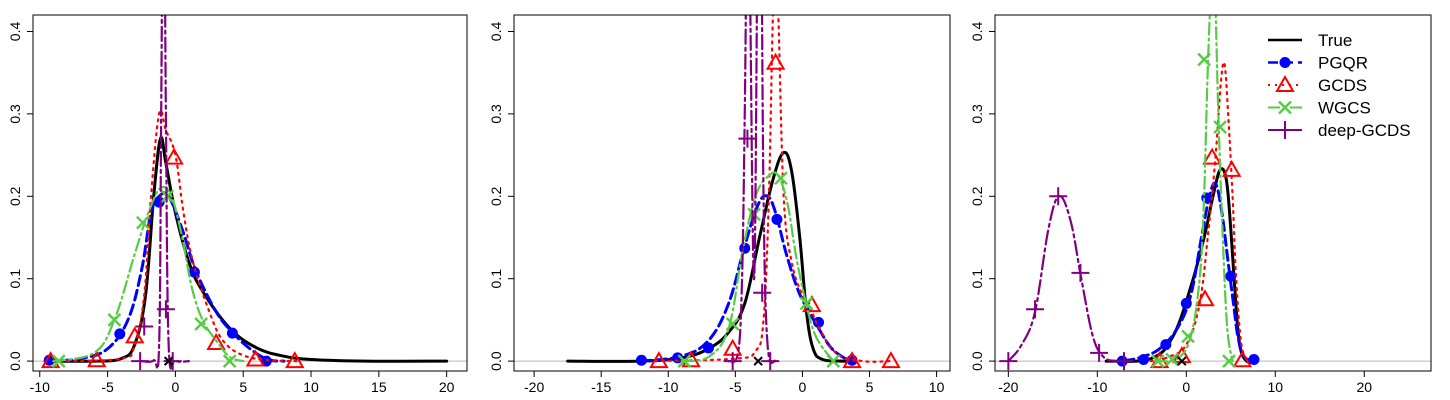 The height and width of the screenshot is (400, 1450). What do you see at coordinates (752, 189) in the screenshot?
I see `panel-2-deep-gcds-line` at bounding box center [752, 189].